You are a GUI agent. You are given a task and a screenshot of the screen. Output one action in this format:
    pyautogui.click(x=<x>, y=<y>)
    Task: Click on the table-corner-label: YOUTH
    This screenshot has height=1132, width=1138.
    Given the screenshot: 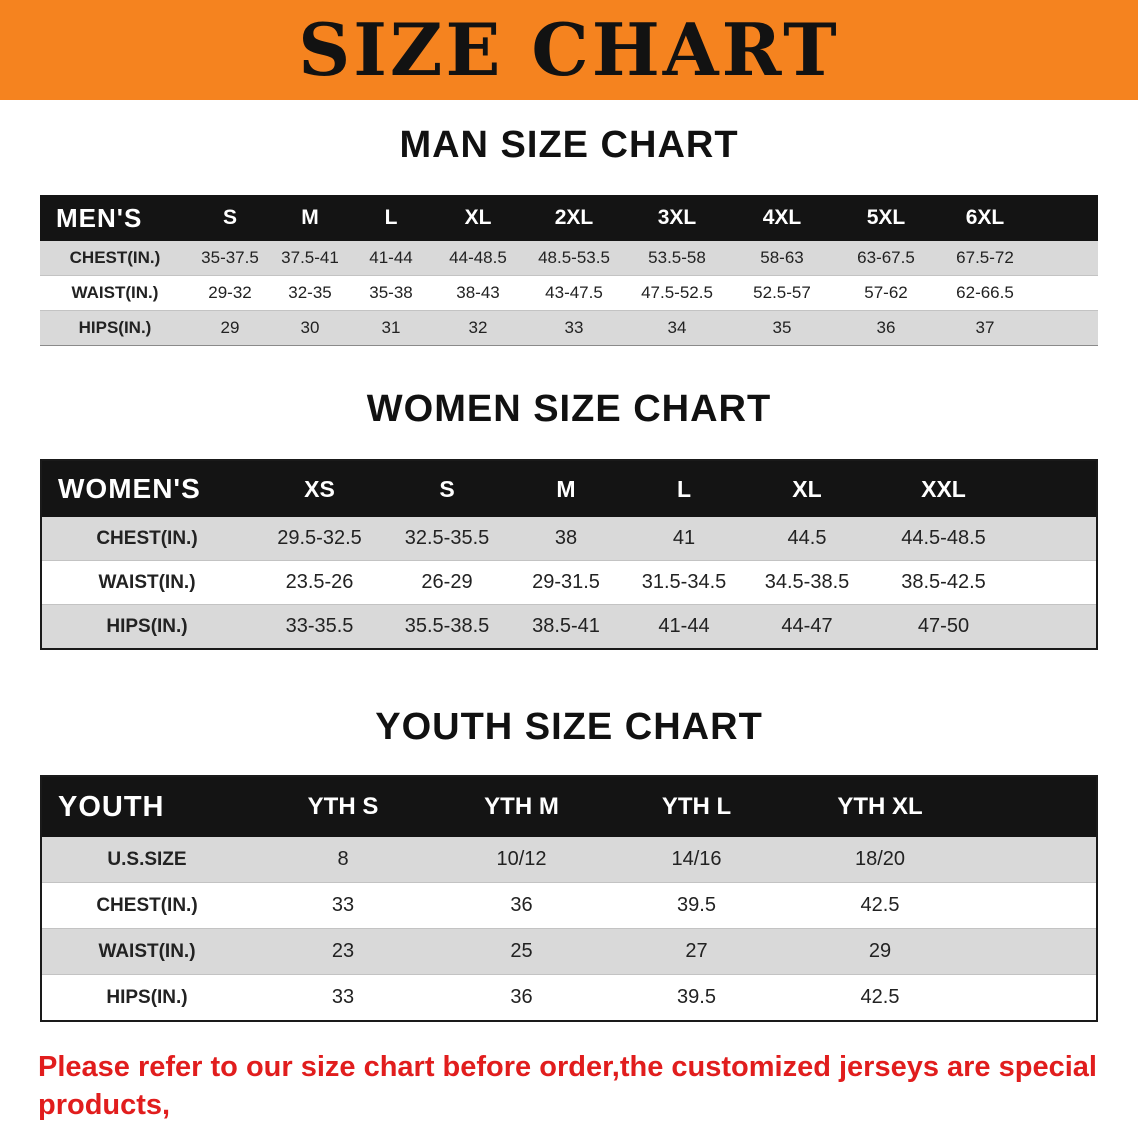 What is the action you would take?
    pyautogui.click(x=111, y=806)
    